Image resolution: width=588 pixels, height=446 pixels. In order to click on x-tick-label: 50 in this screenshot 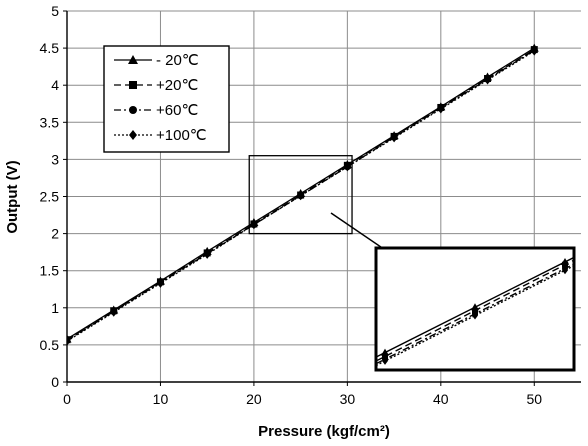, I will do `click(534, 399)`.